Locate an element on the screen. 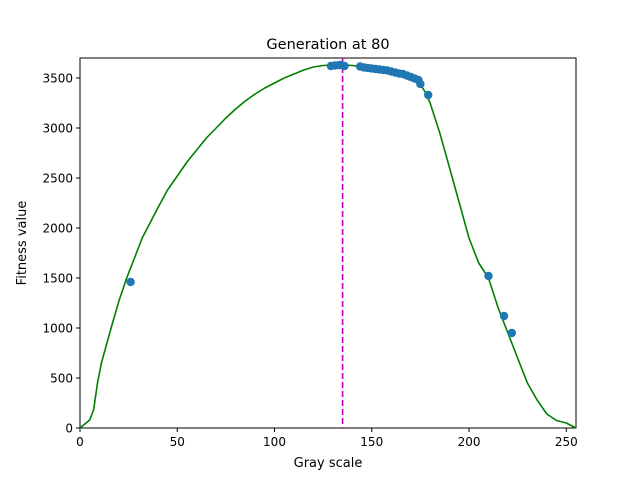 This screenshot has width=640, height=480. x-axis-ticks: 0 50 100 150 200 250 is located at coordinates (327, 438).